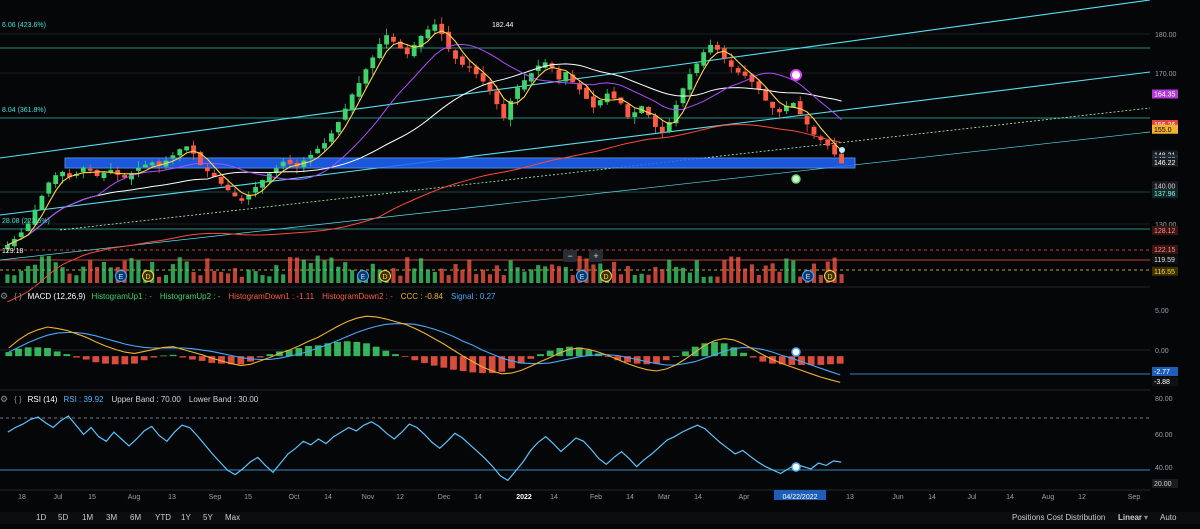  What do you see at coordinates (163, 517) in the screenshot?
I see `period-button: YTD` at bounding box center [163, 517].